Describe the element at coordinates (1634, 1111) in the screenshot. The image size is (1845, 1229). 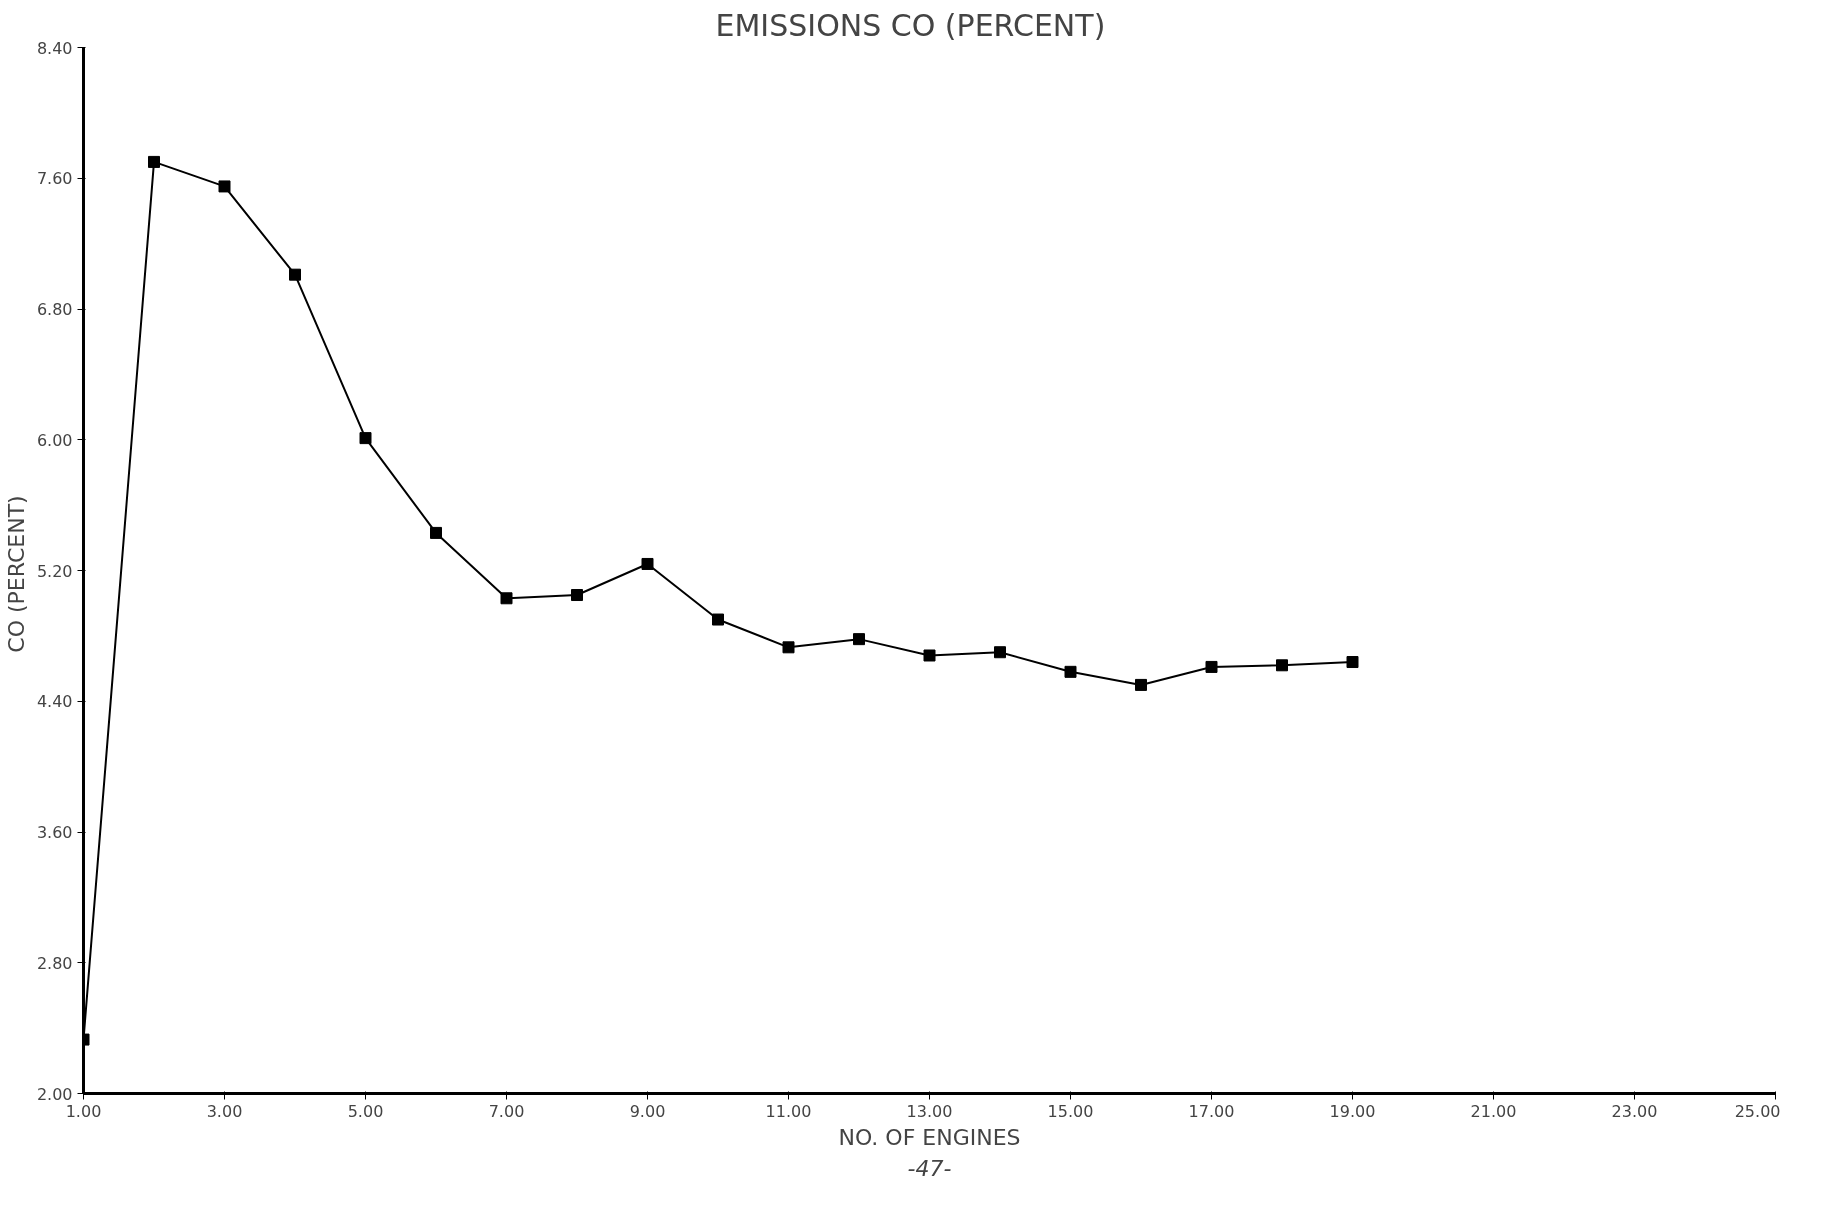
I see `x-tick-label: 23.00` at that location.